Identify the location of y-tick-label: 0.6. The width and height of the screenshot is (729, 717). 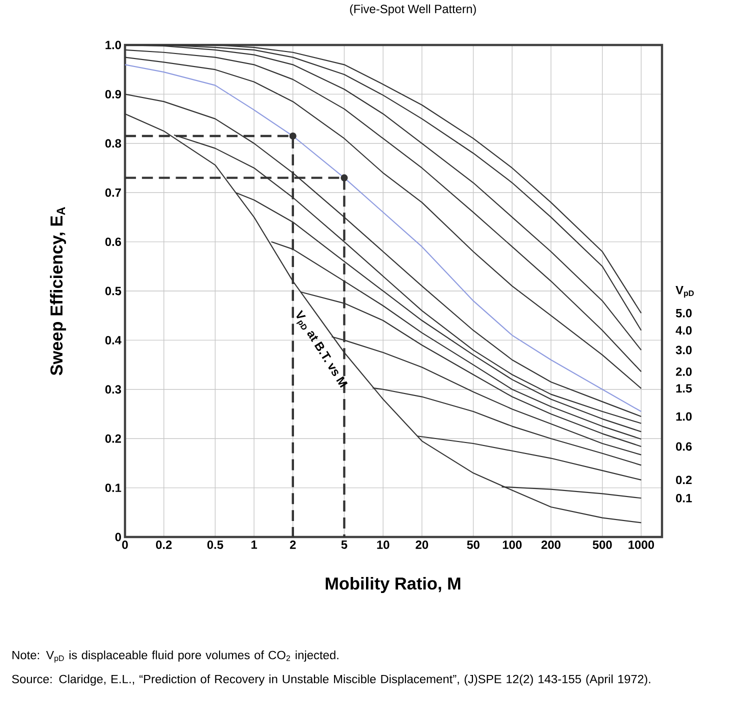
(113, 242).